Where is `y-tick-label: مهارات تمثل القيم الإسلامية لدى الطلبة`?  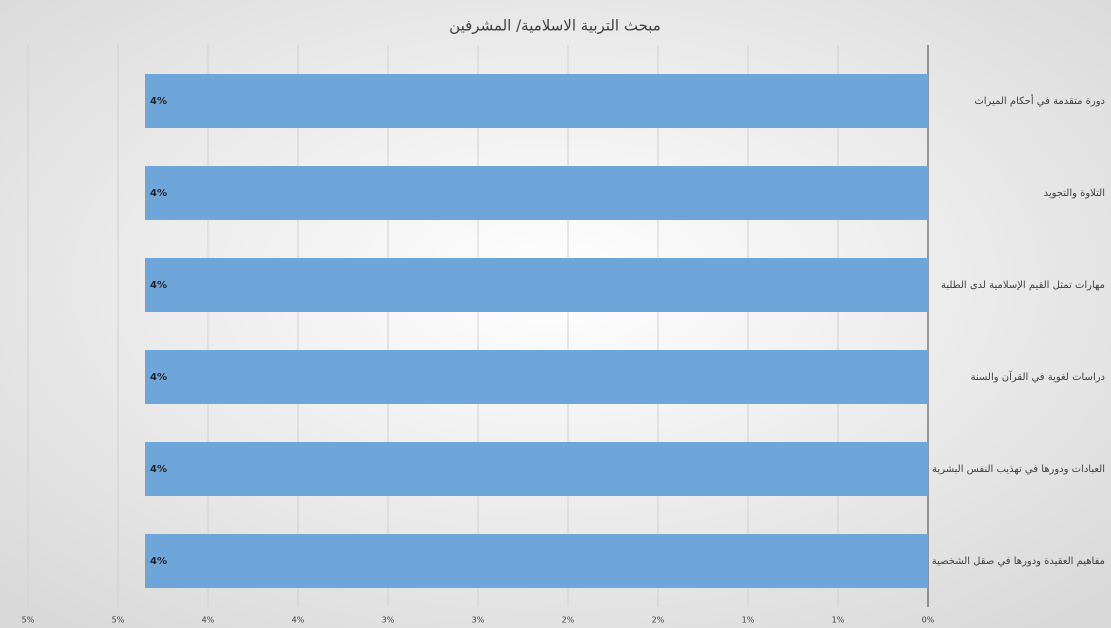 y-tick-label: مهارات تمثل القيم الإسلامية لدى الطلبة is located at coordinates (1023, 285).